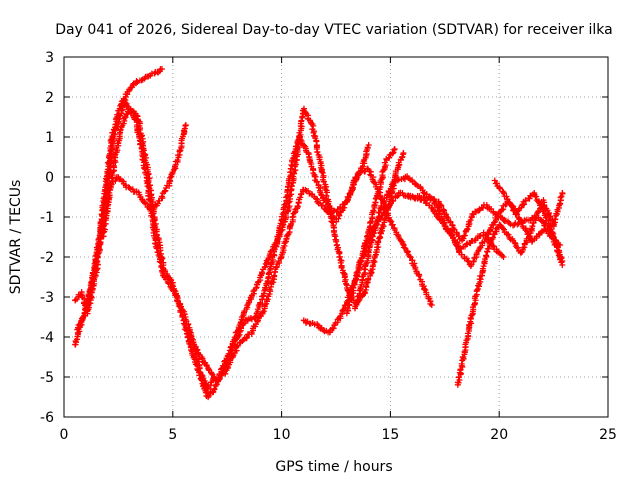 Image resolution: width=640 pixels, height=480 pixels. What do you see at coordinates (49, 138) in the screenshot?
I see `y-tick-label: 1` at bounding box center [49, 138].